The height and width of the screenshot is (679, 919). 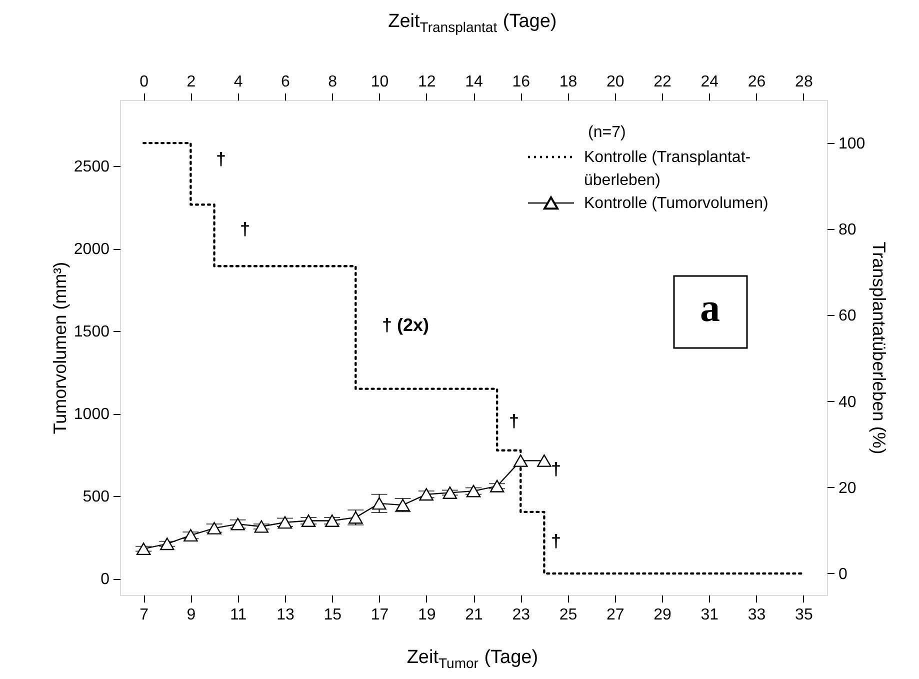 I want to click on y2-tick-label: 100, so click(x=852, y=144).